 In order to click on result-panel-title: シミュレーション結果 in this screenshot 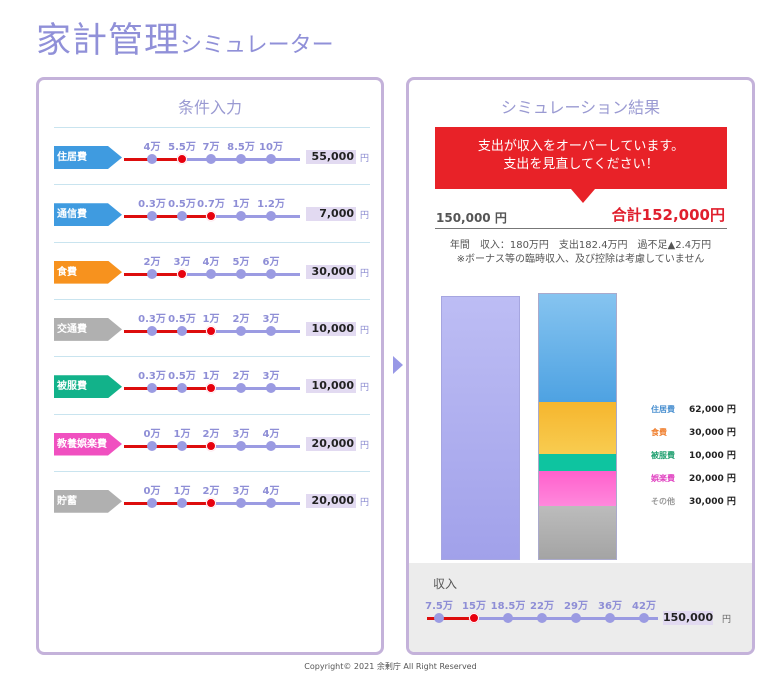, I will do `click(580, 107)`.